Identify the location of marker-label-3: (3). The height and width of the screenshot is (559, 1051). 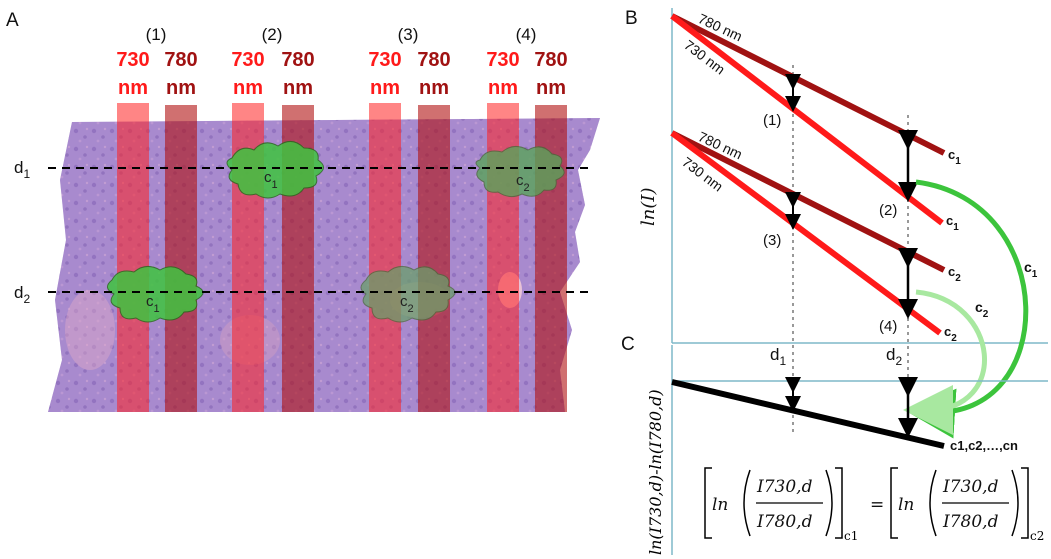
(772, 240).